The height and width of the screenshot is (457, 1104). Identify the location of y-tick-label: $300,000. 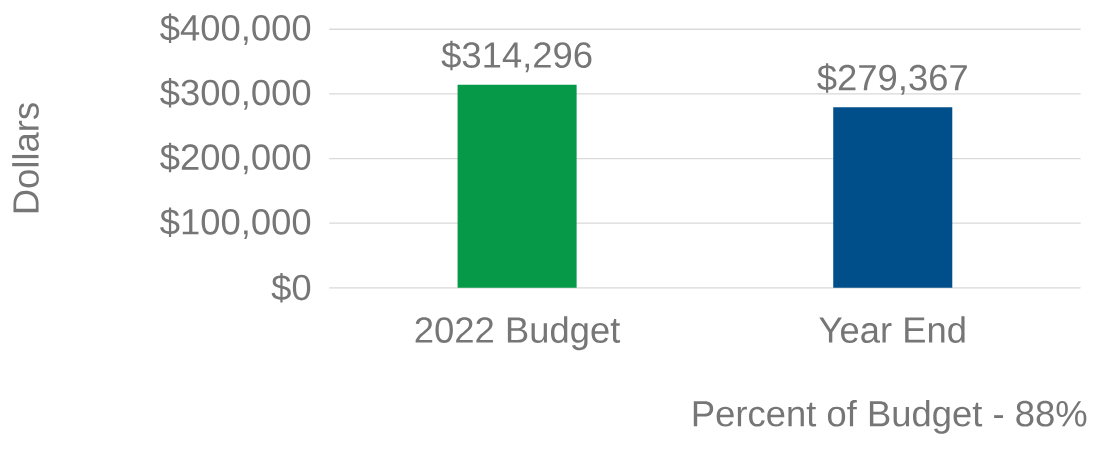
(235, 94).